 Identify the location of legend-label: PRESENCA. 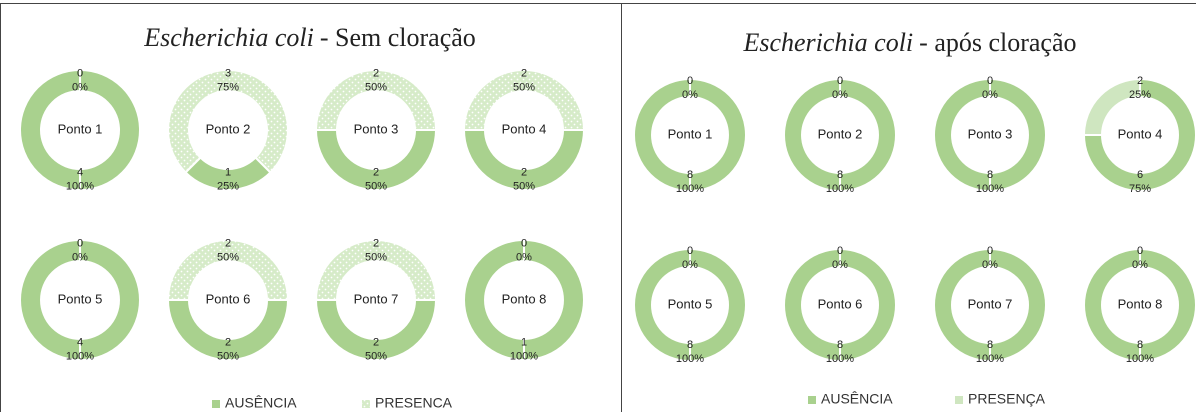
(414, 403).